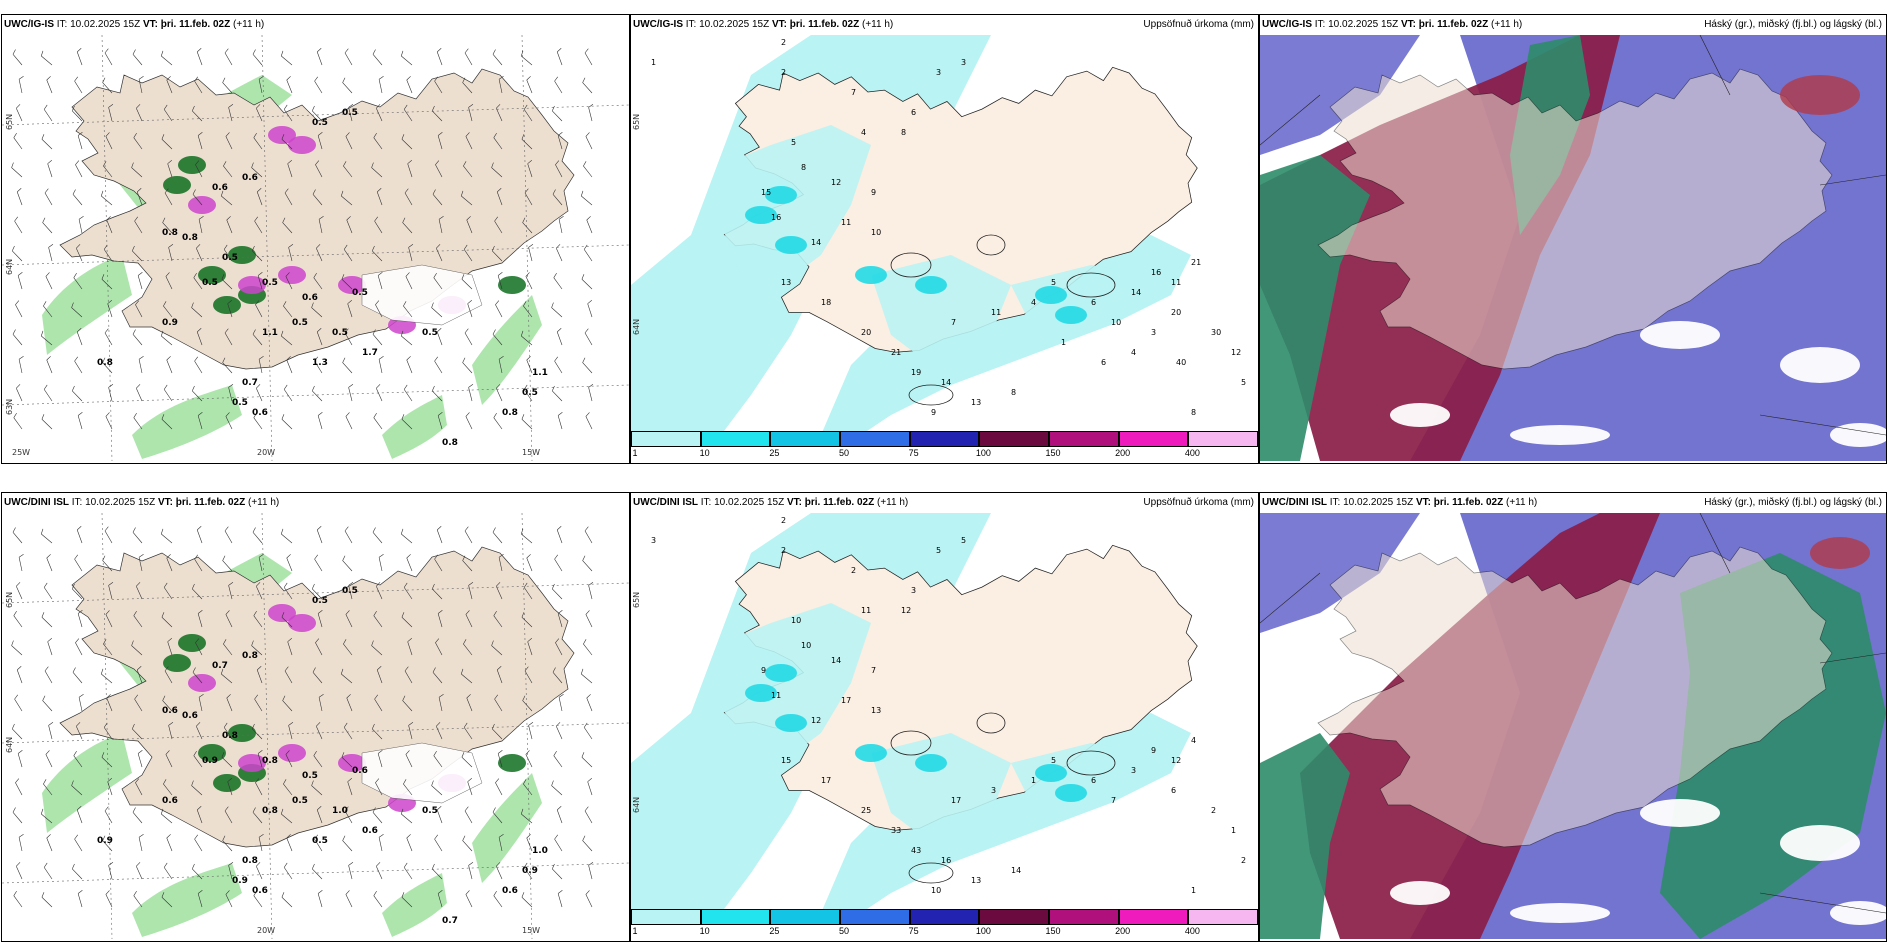 This screenshot has height=950, width=1900. Describe the element at coordinates (187, 900) in the screenshot. I see `light-precip-area` at that location.